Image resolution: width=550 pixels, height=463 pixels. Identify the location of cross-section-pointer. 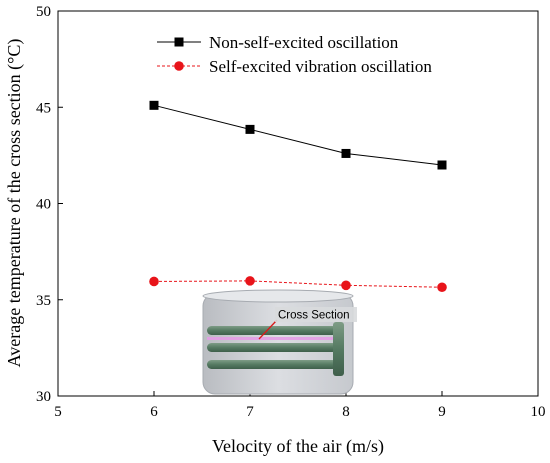
(268, 329).